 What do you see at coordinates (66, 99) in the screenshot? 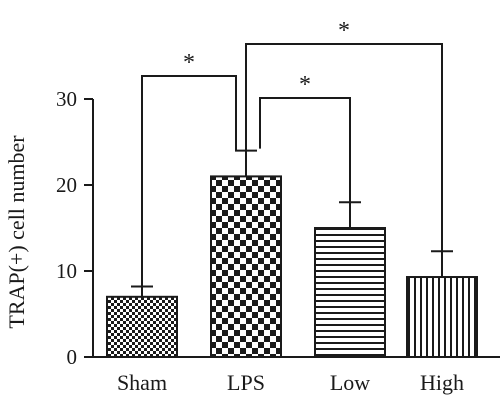
I see `y-tick-label: 30` at bounding box center [66, 99].